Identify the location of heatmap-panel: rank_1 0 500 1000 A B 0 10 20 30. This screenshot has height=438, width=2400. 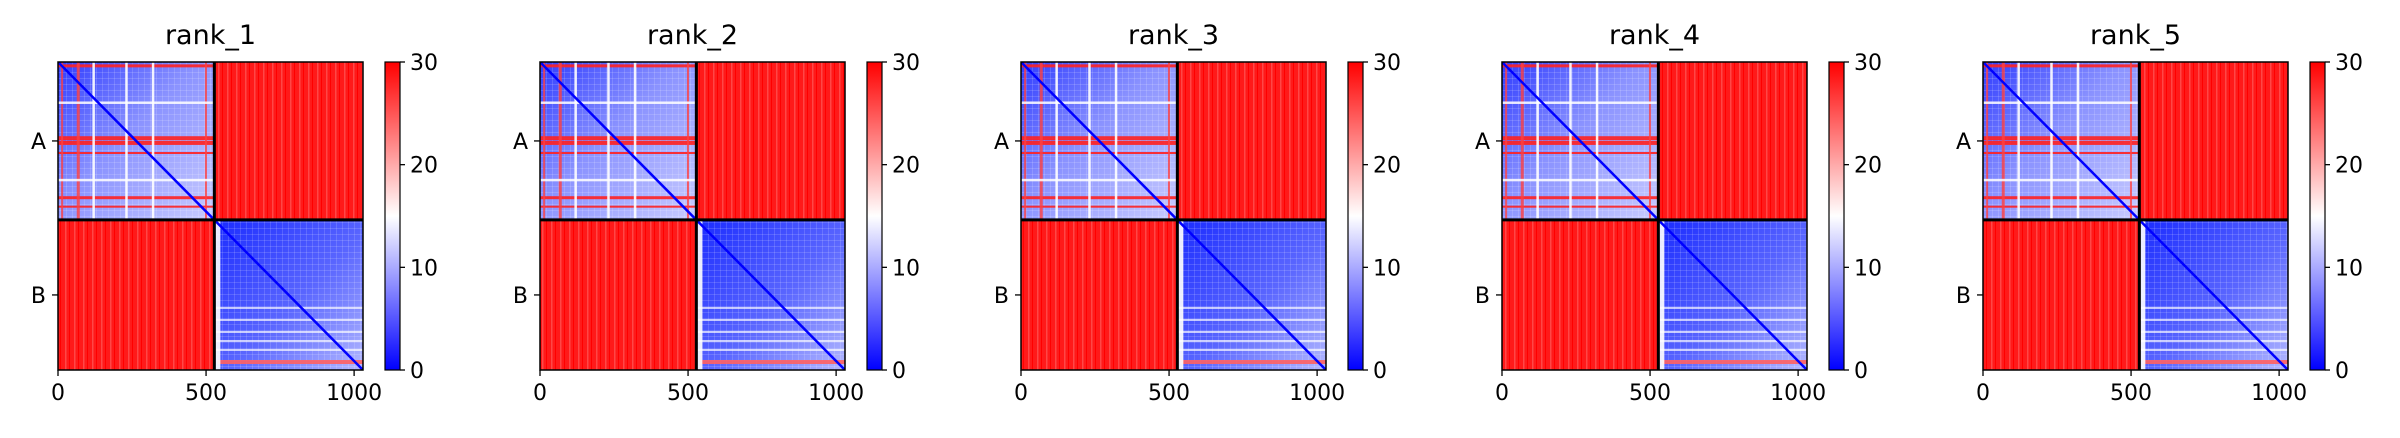
(234, 213).